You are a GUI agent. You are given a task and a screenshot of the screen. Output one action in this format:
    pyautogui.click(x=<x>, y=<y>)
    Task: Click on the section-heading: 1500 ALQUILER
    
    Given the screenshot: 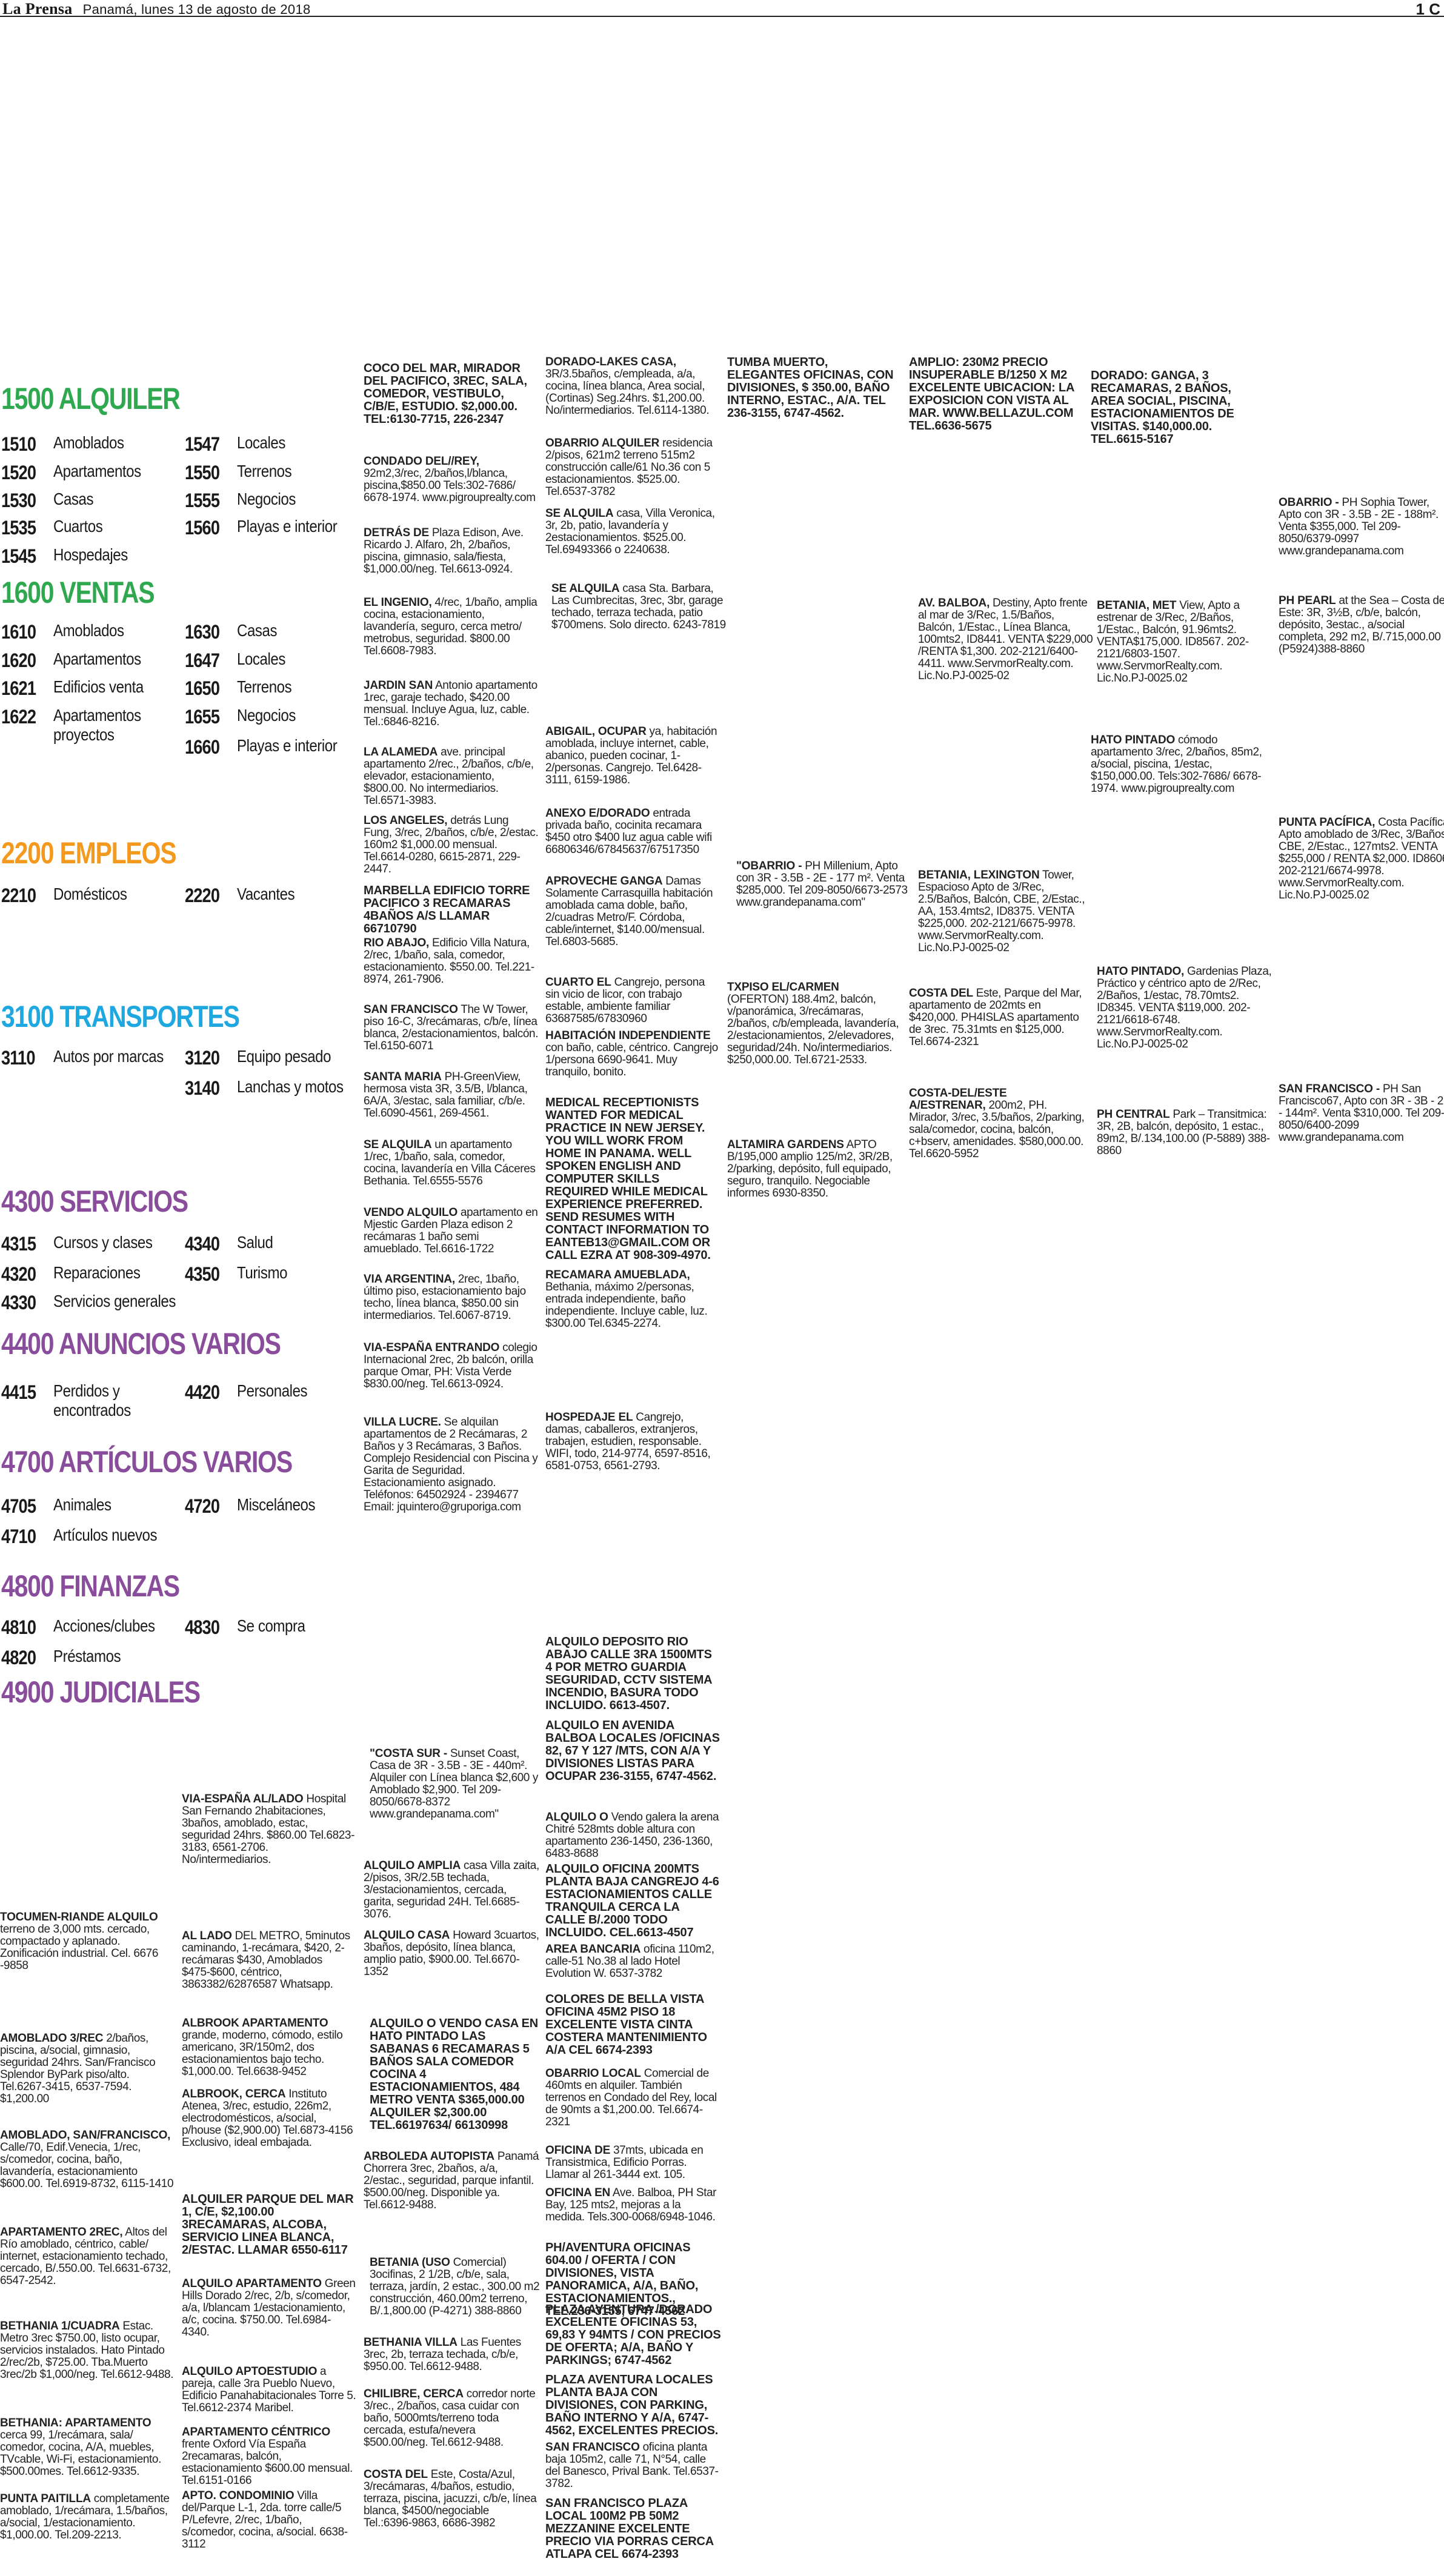 What is the action you would take?
    pyautogui.click(x=91, y=399)
    